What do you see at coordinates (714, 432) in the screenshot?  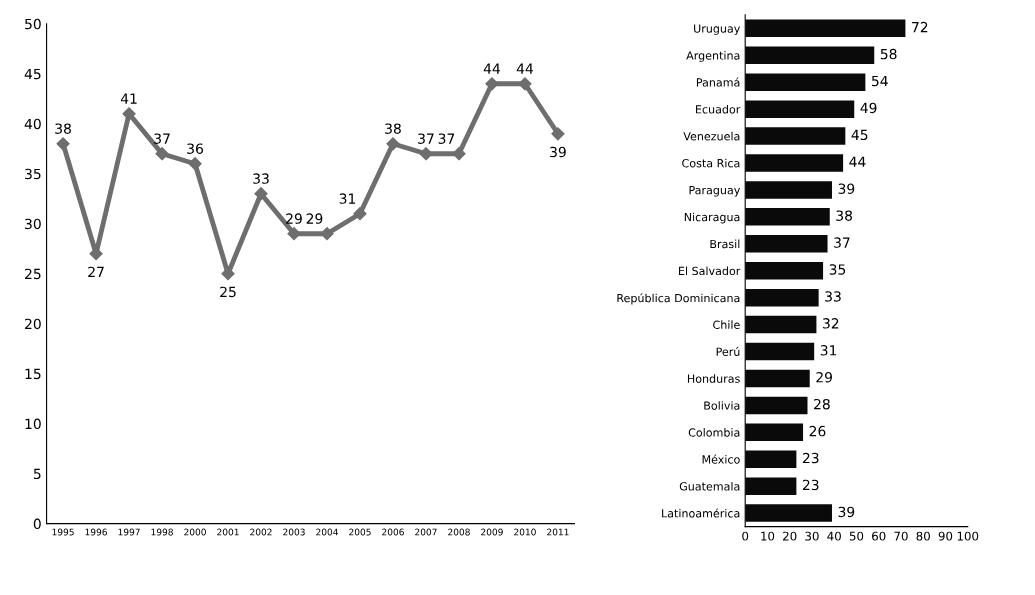 I see `y-tick-label: Colombia` at bounding box center [714, 432].